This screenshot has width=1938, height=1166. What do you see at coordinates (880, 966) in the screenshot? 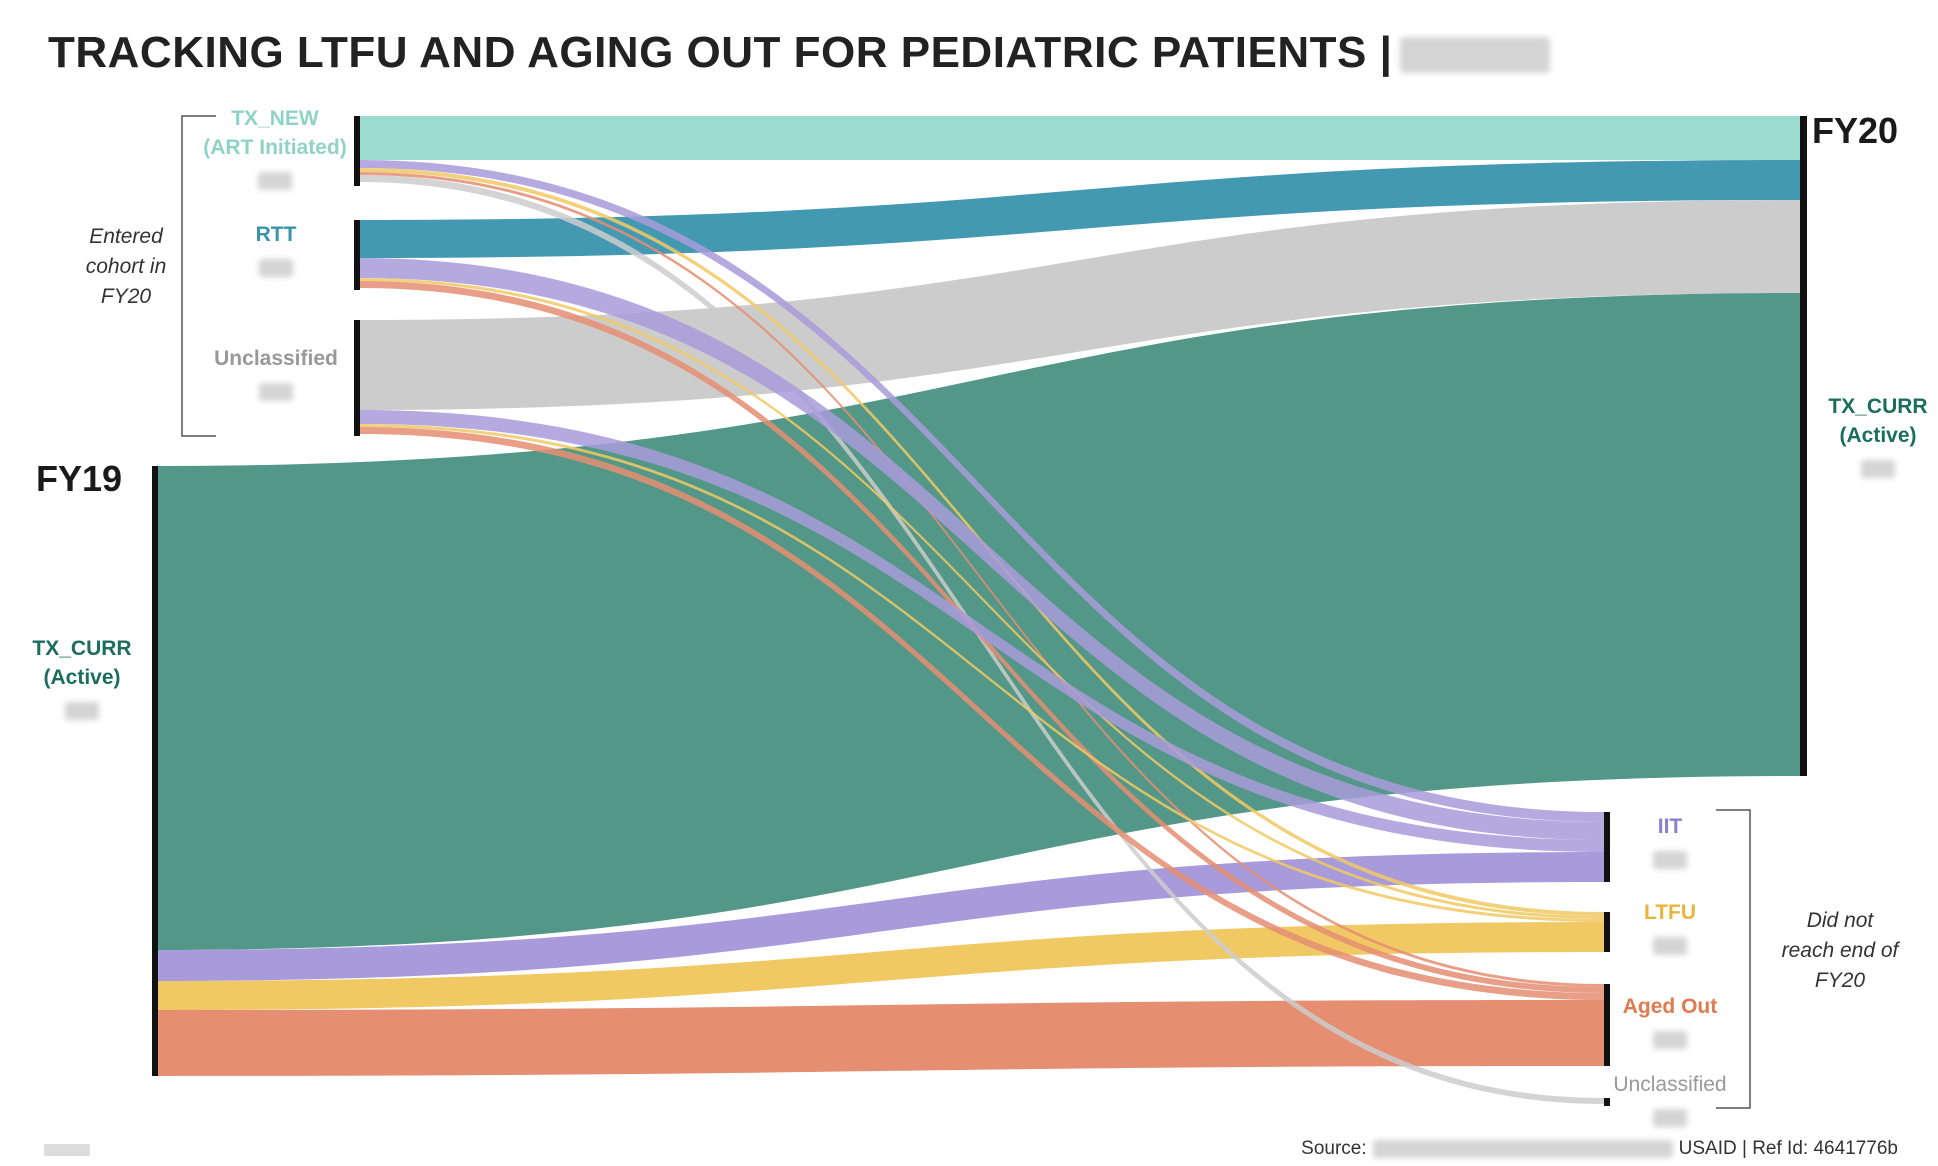
I see `flow-fy19-tx-curr-to-ltfu` at bounding box center [880, 966].